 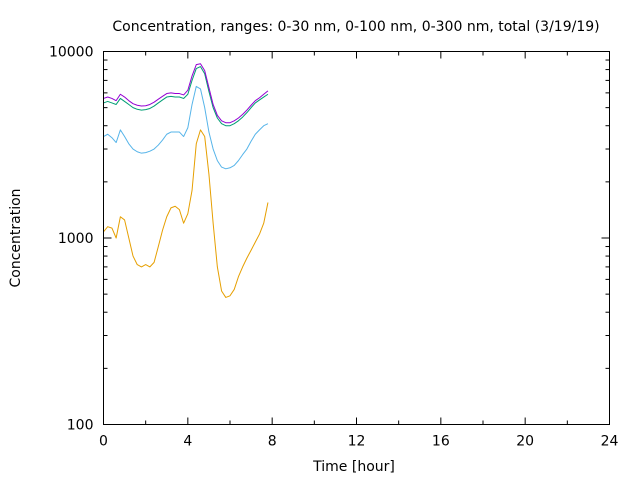 I want to click on x-tick-label: 8, so click(x=272, y=442).